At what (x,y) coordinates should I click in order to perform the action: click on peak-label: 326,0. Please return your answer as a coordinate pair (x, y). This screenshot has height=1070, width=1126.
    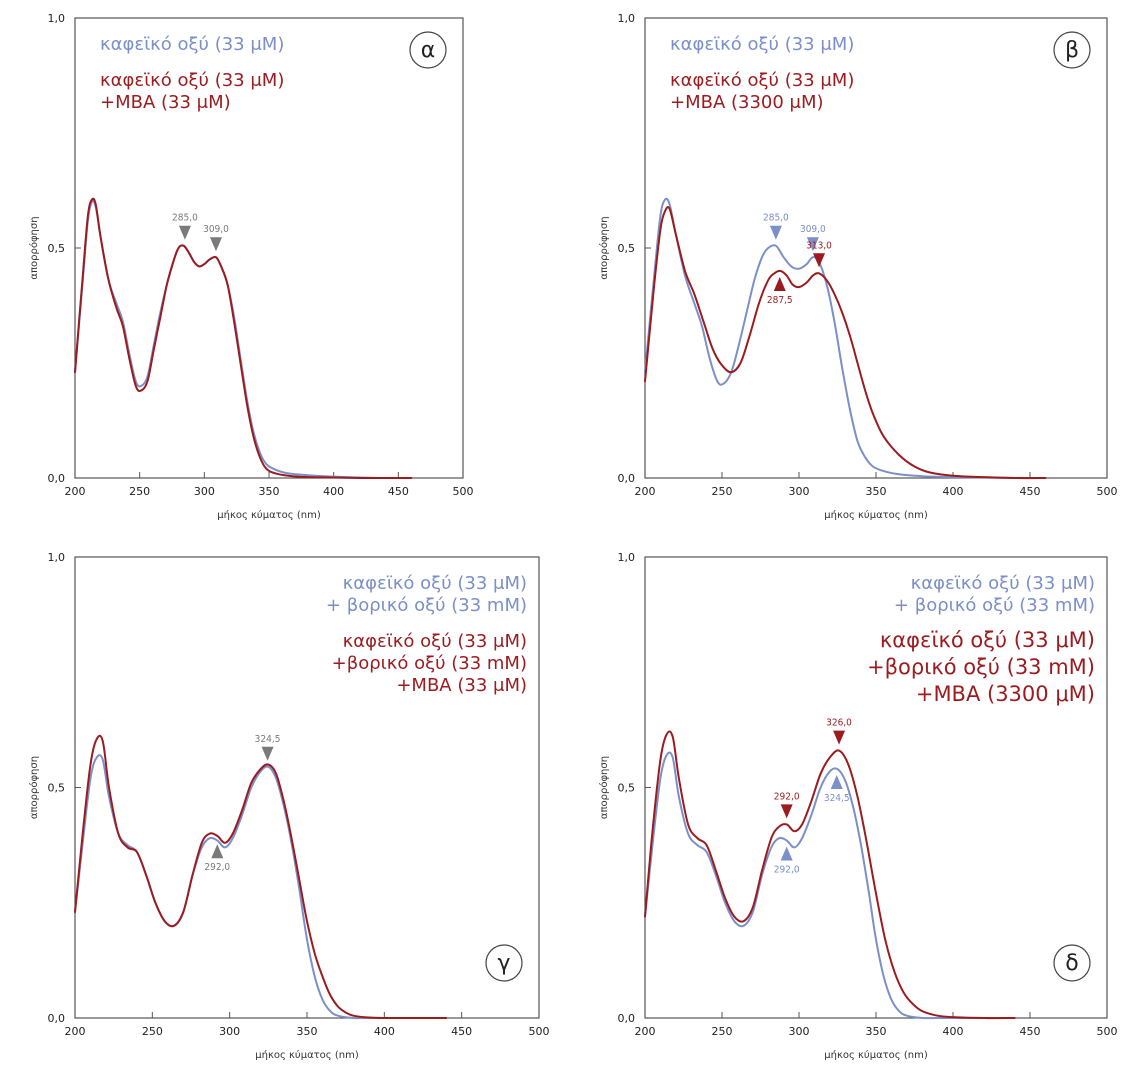
    Looking at the image, I should click on (839, 723).